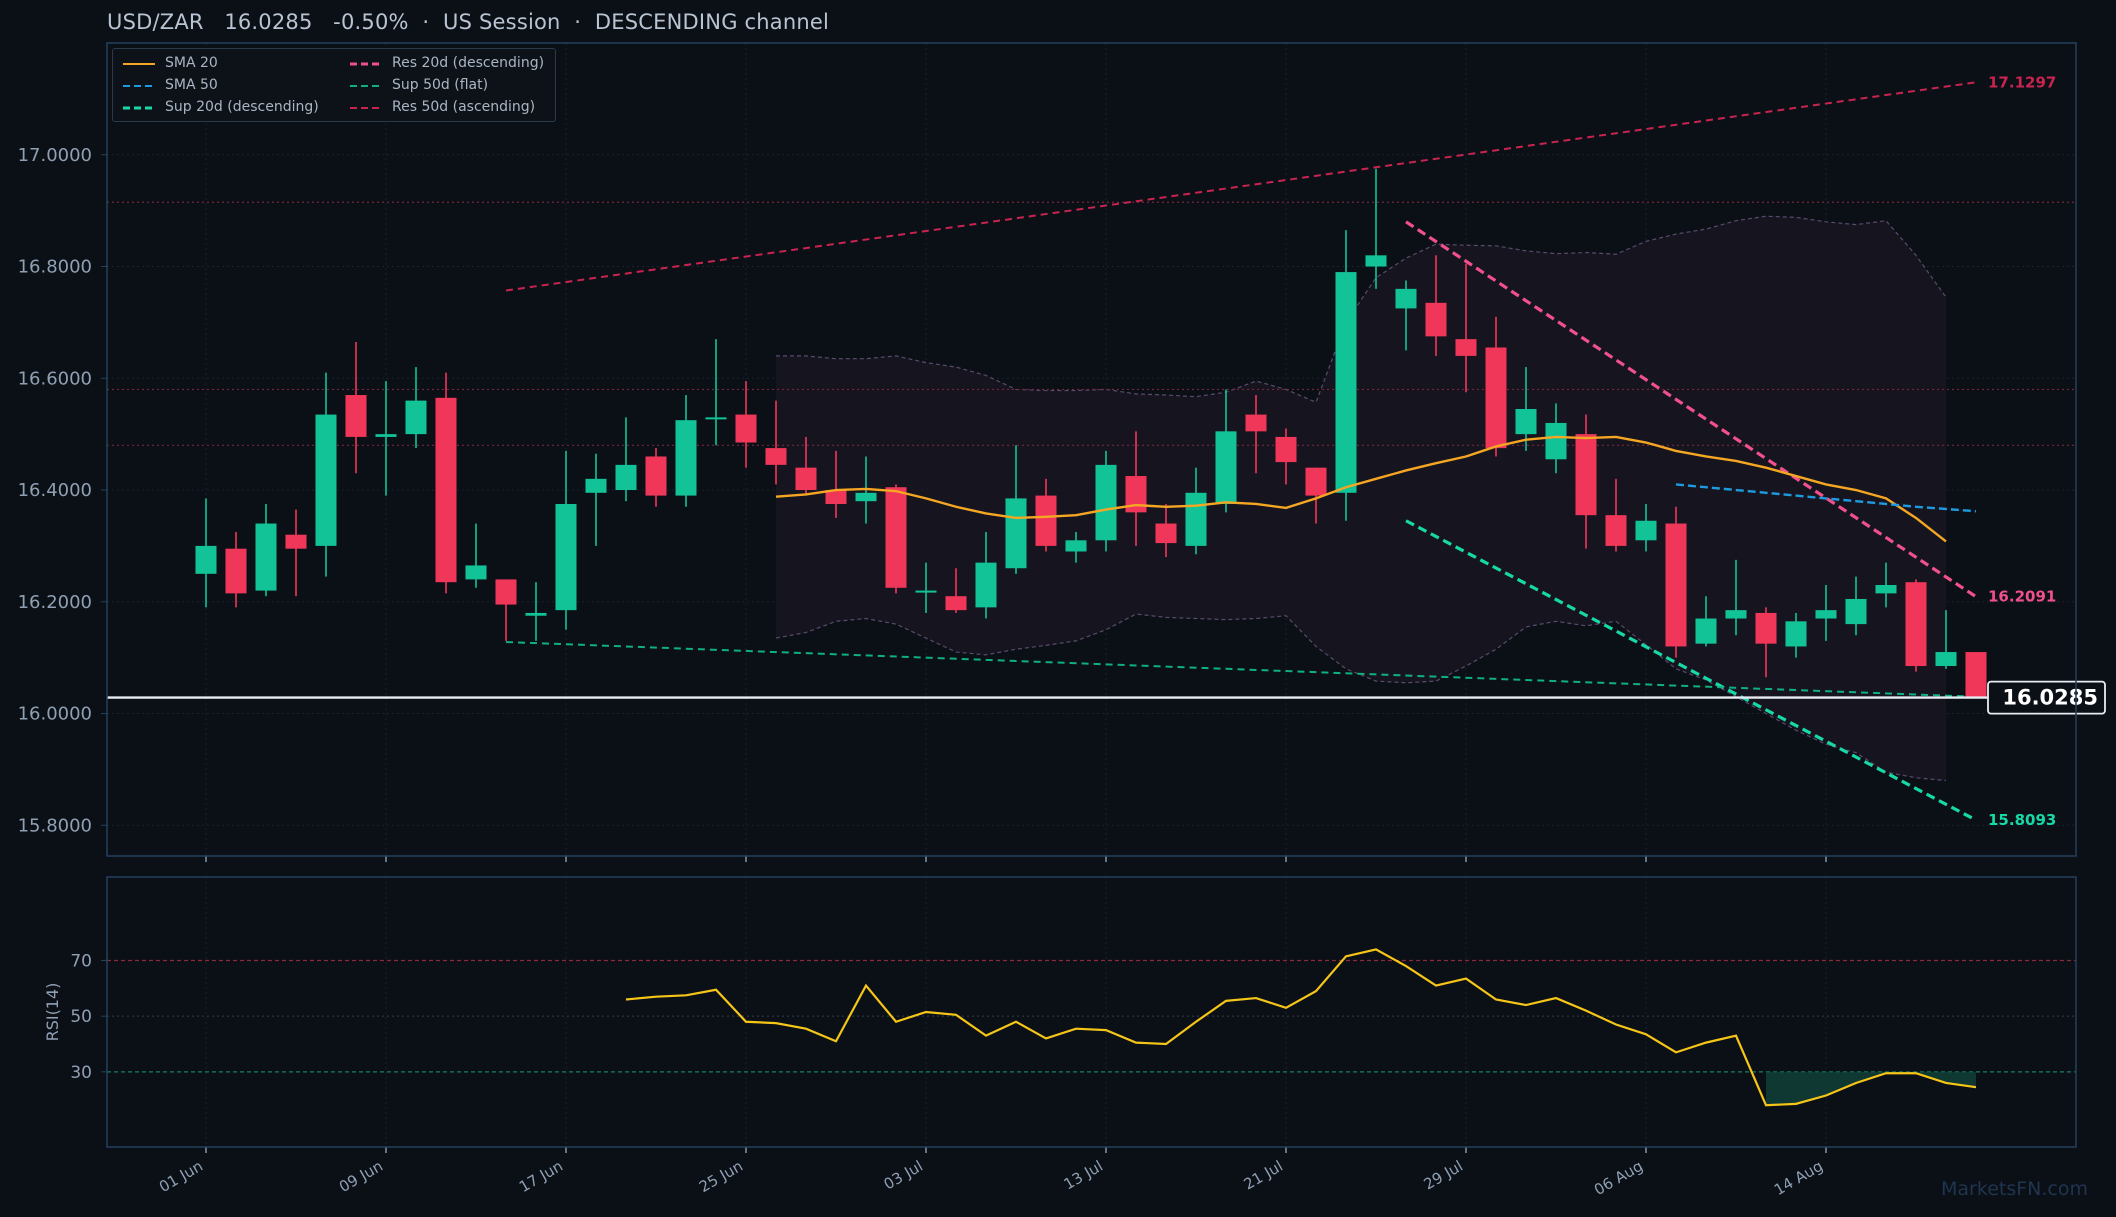  I want to click on x-tick-label: 01 Jun, so click(181, 1176).